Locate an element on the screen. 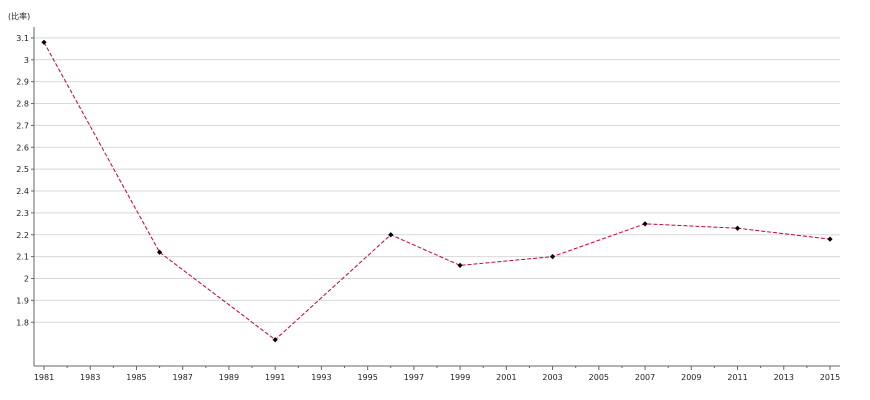 This screenshot has height=400, width=870. y-tick-label: 2.3 is located at coordinates (22, 213).